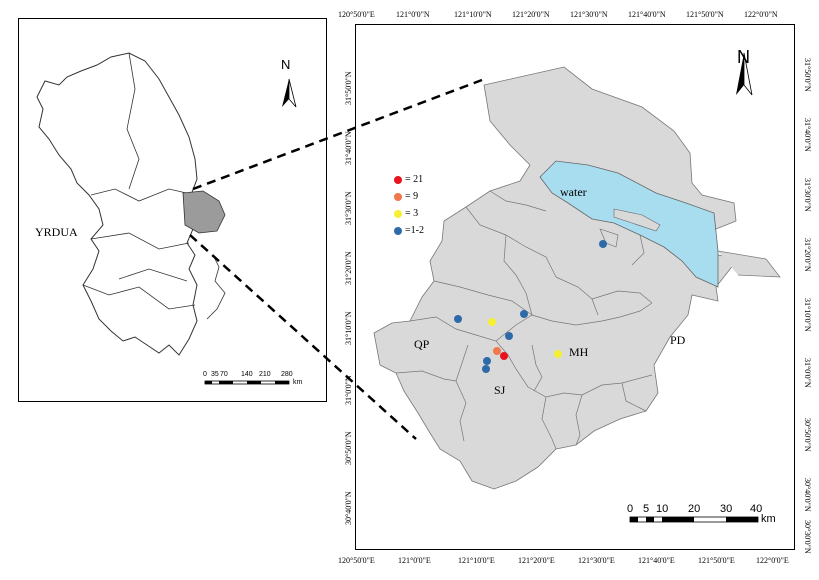  Describe the element at coordinates (422, 344) in the screenshot. I see `district-qp: QP` at that location.